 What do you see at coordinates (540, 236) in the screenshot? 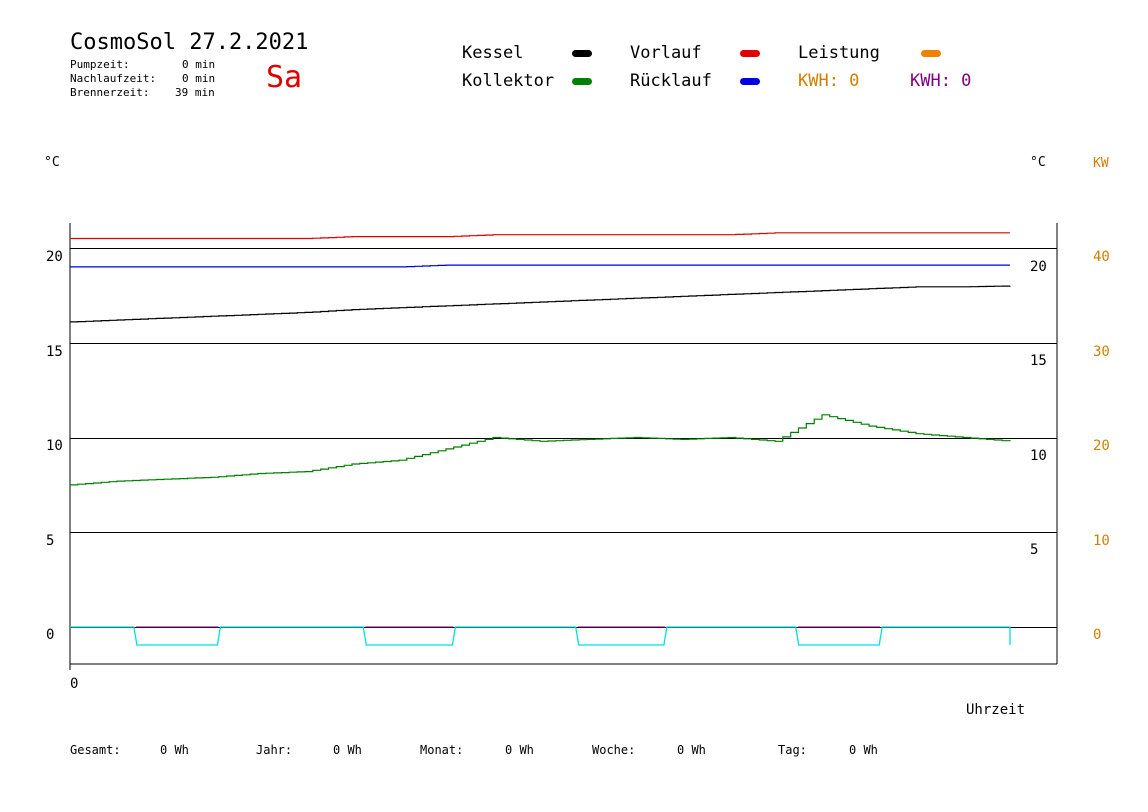
I see `series-vorlauf-line` at bounding box center [540, 236].